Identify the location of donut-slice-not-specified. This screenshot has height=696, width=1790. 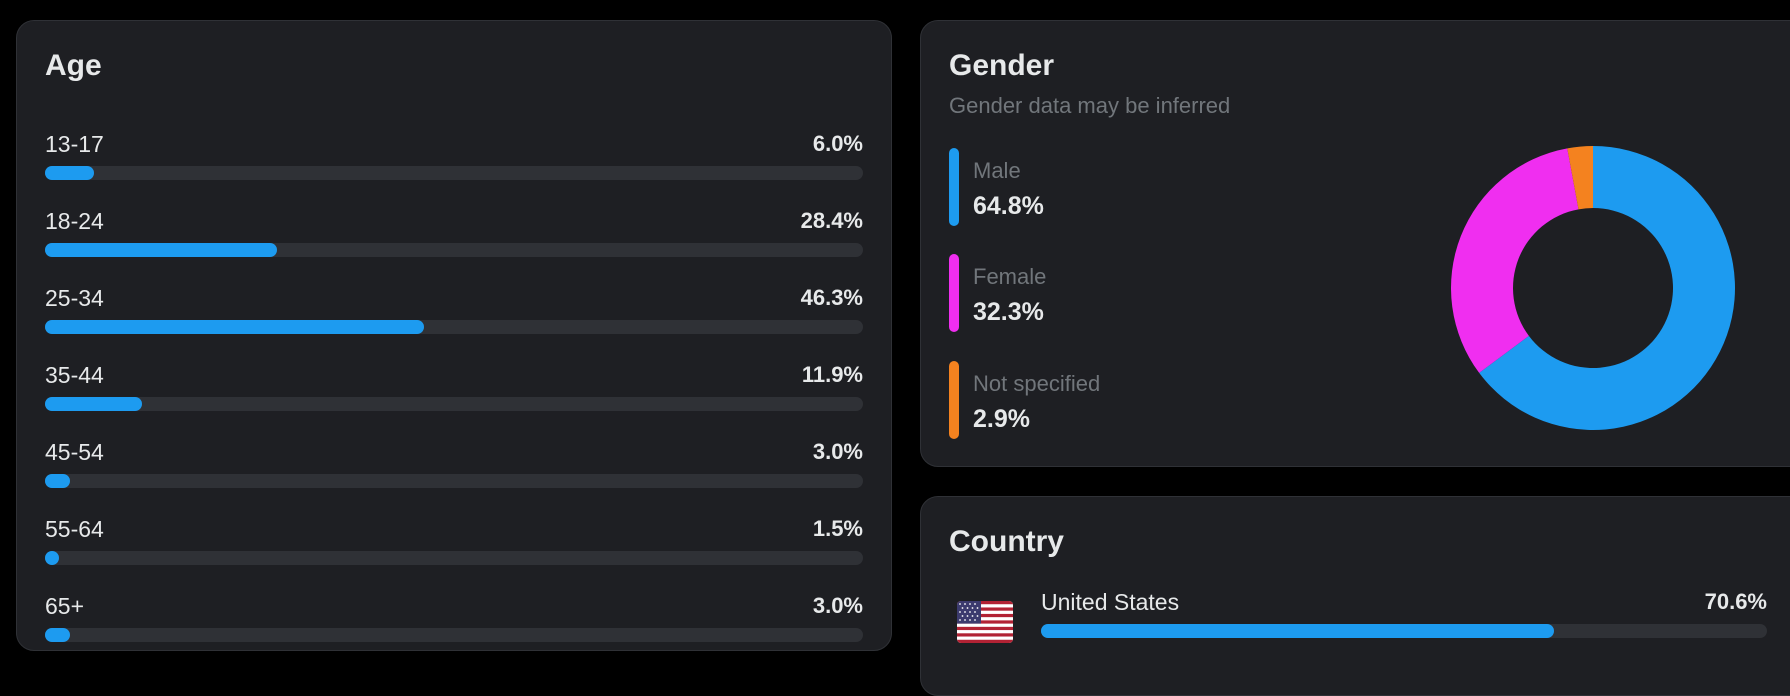
(1580, 178).